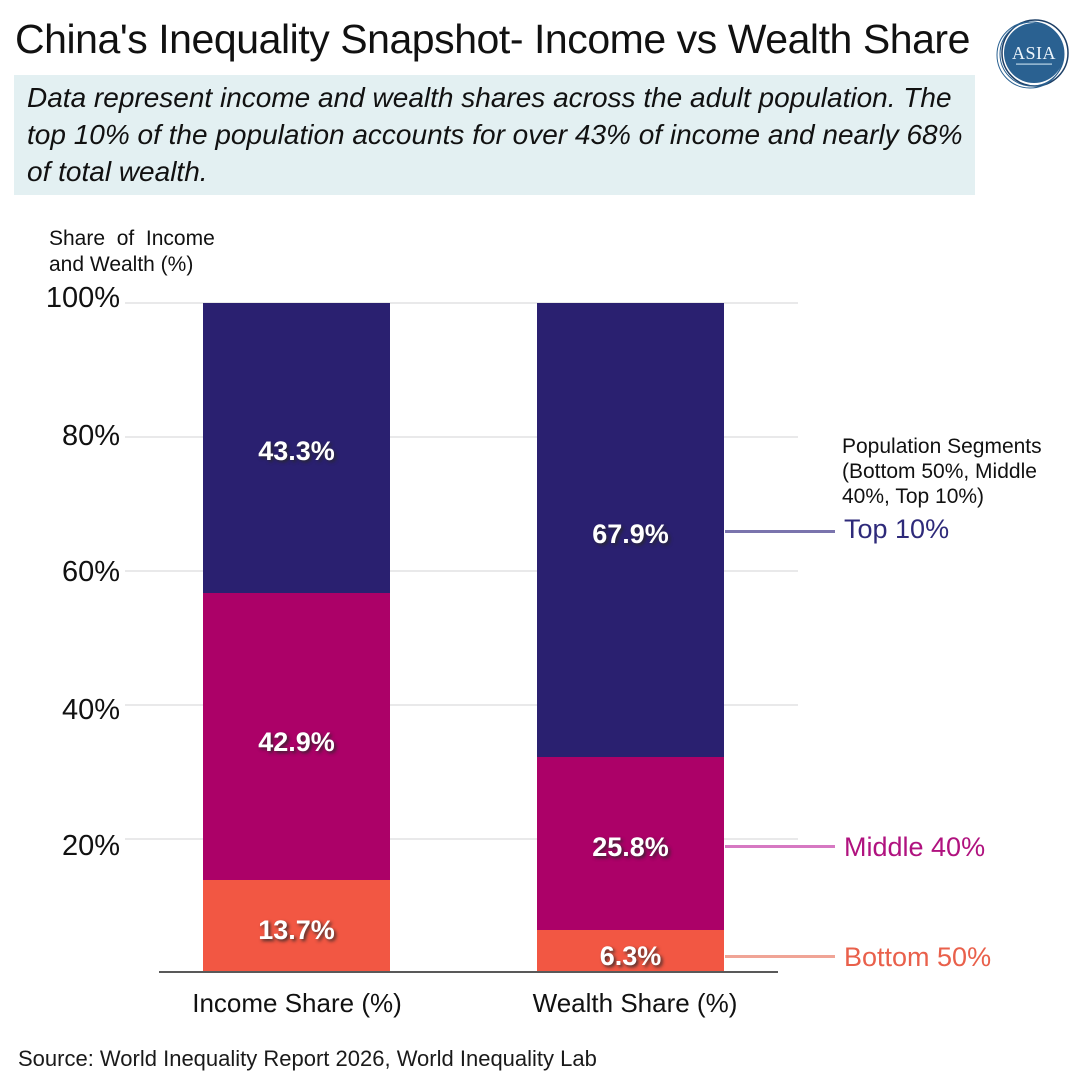 The width and height of the screenshot is (1080, 1080). Describe the element at coordinates (1034, 53) in the screenshot. I see `svg-text: ASIA` at that location.